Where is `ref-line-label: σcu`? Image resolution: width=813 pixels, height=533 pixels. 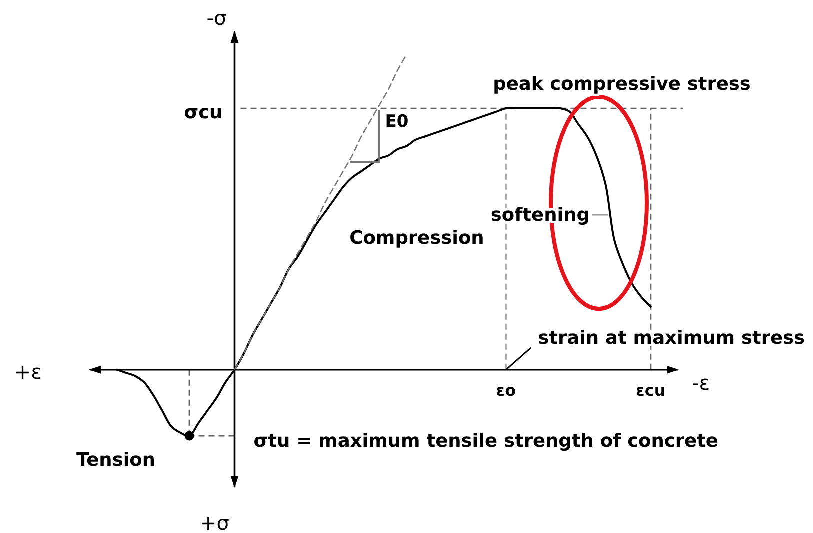 ref-line-label: σcu is located at coordinates (203, 113).